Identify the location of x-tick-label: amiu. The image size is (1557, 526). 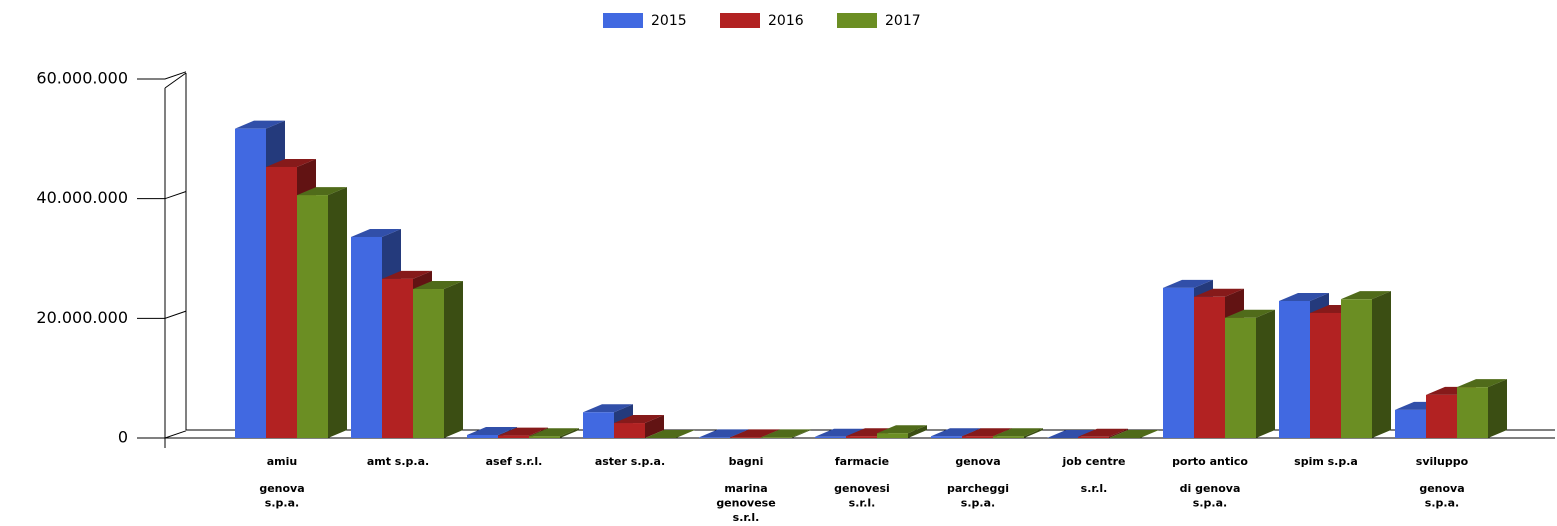
(282, 461).